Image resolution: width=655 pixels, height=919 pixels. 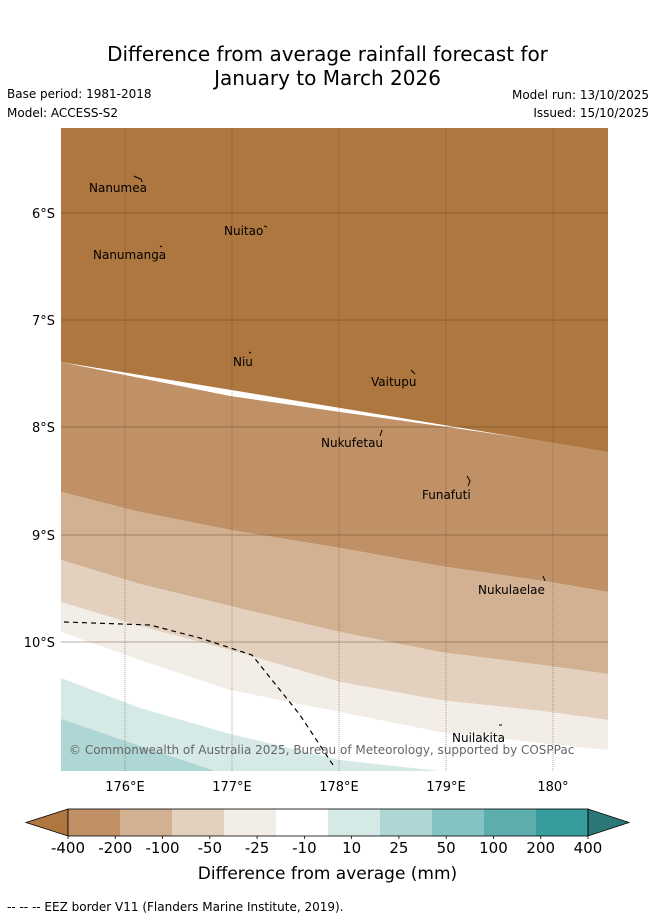 I want to click on place-label: Niu, so click(x=243, y=362).